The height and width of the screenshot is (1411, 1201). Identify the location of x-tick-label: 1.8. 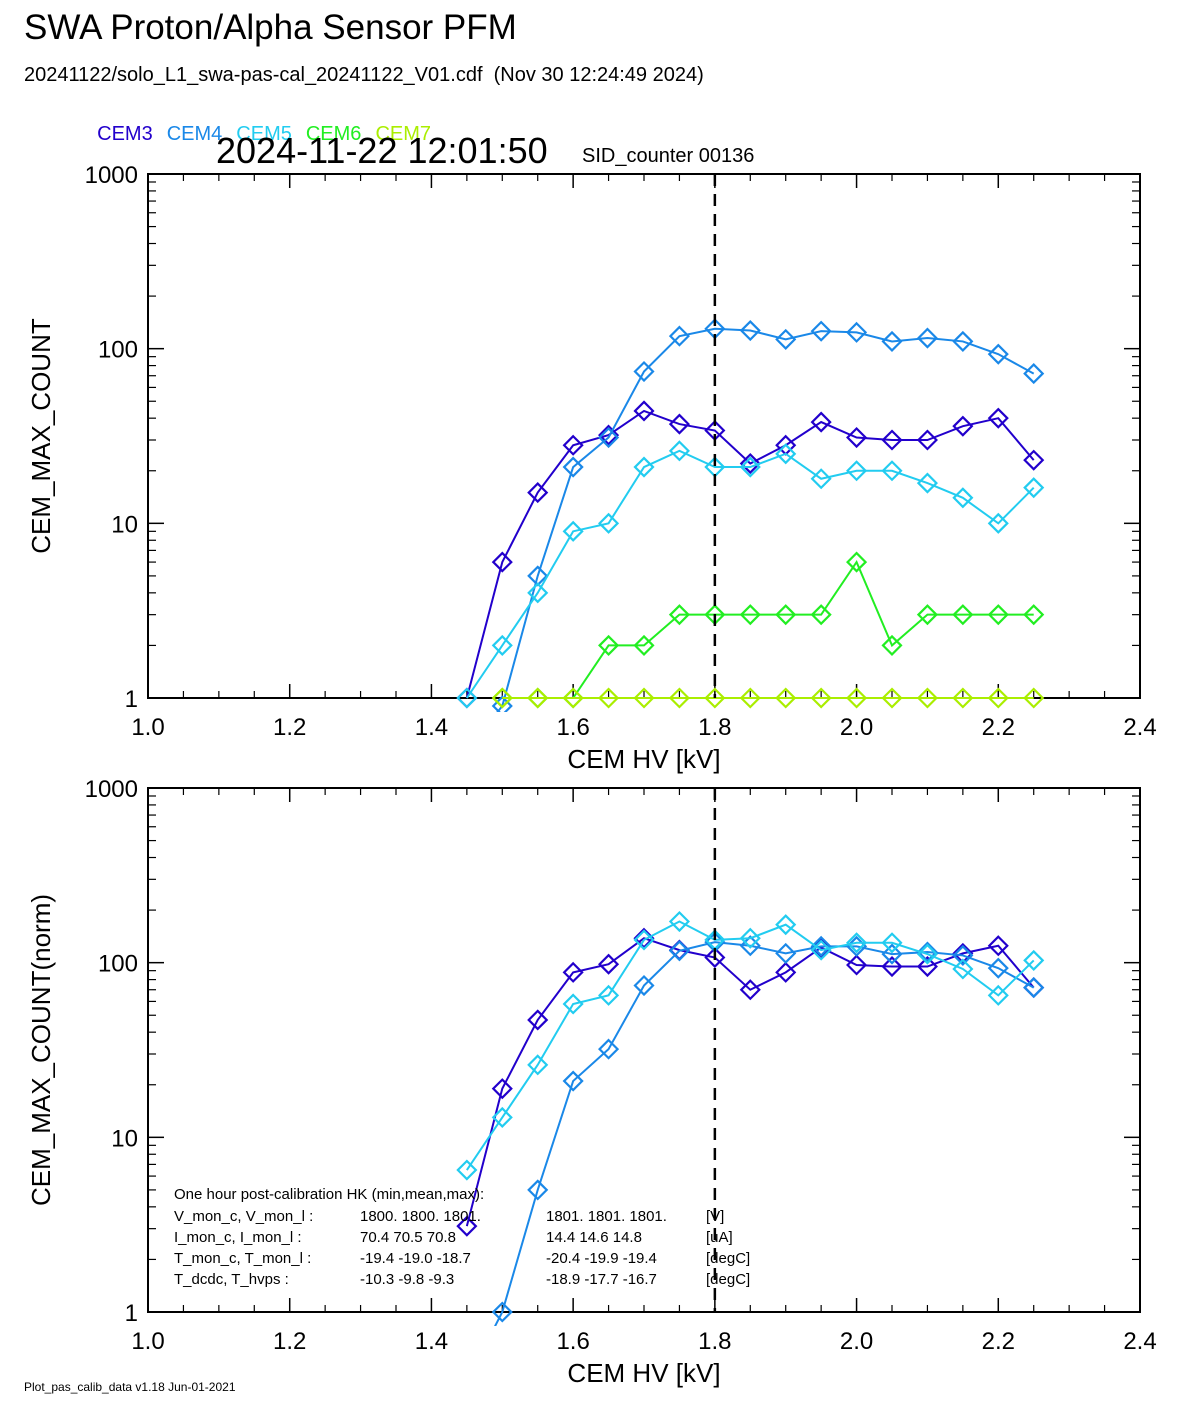
(714, 1341).